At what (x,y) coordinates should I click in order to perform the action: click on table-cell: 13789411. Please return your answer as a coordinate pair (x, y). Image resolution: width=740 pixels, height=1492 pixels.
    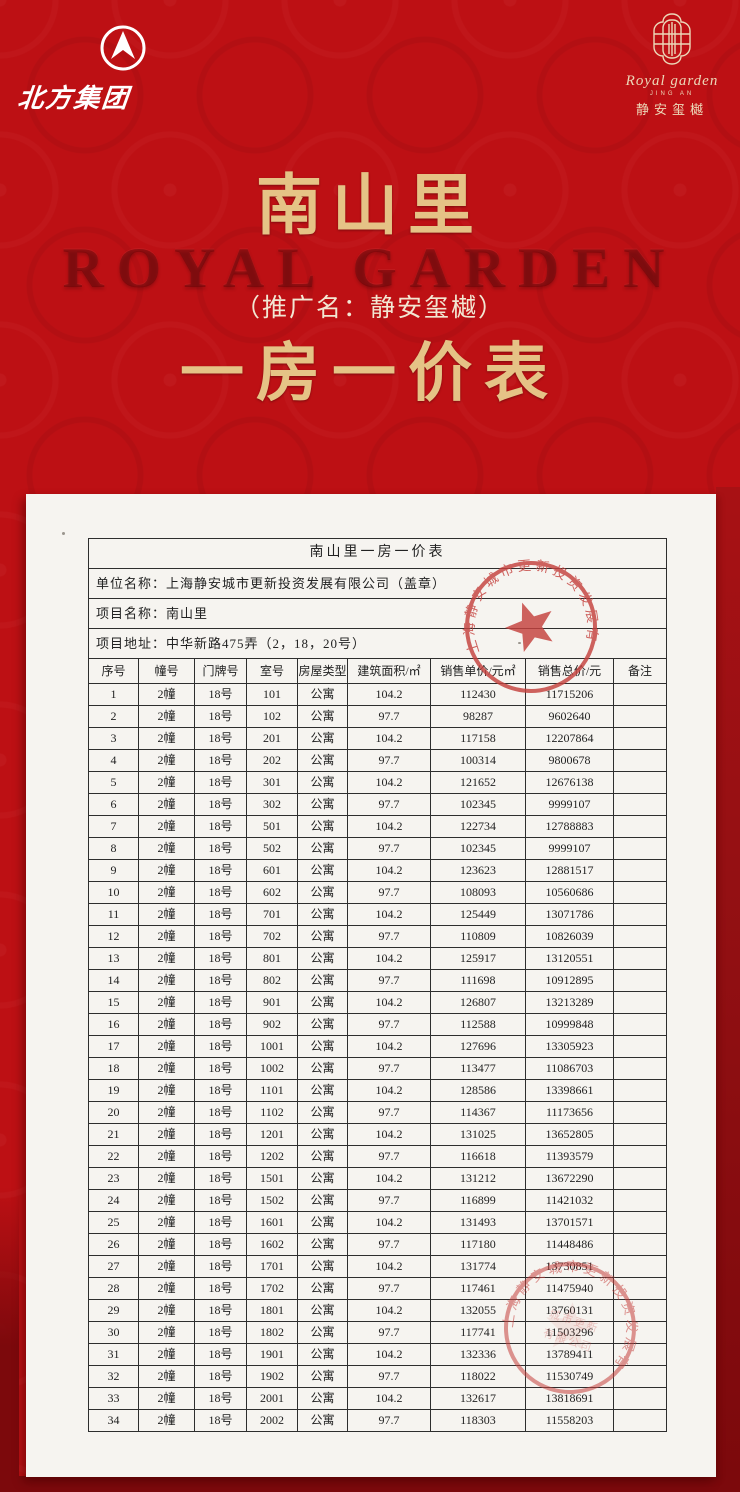
    Looking at the image, I should click on (569, 1354).